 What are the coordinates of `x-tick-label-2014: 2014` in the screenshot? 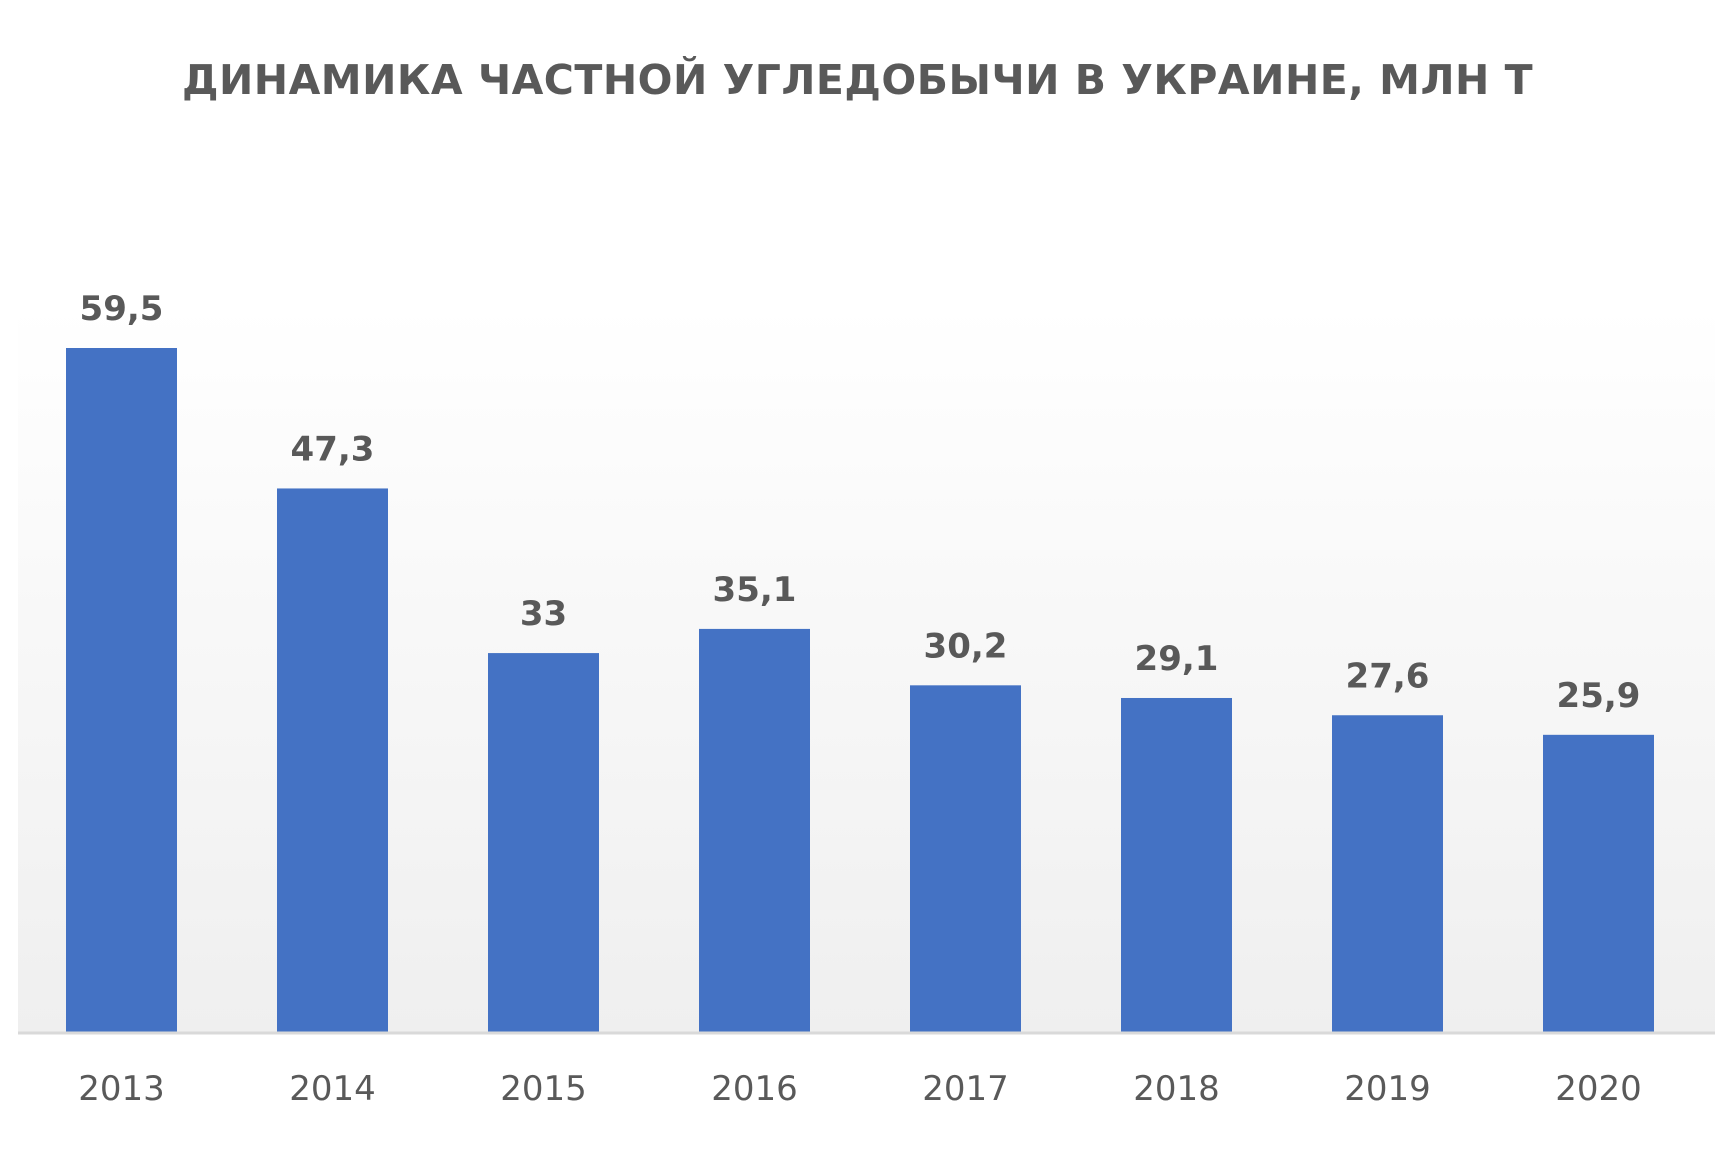 It's located at (332, 1089).